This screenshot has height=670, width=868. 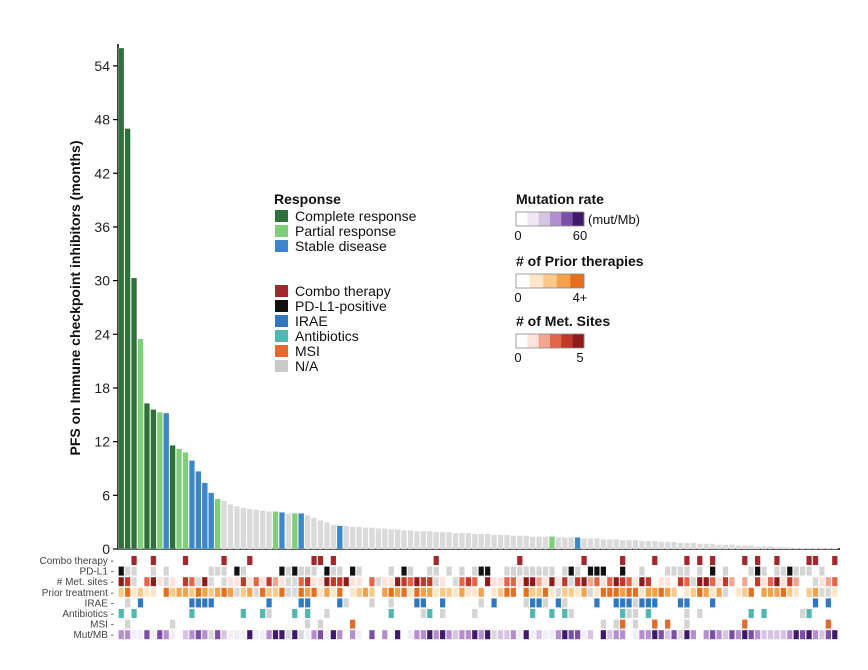 I want to click on y-tick-label: 48, so click(x=102, y=120).